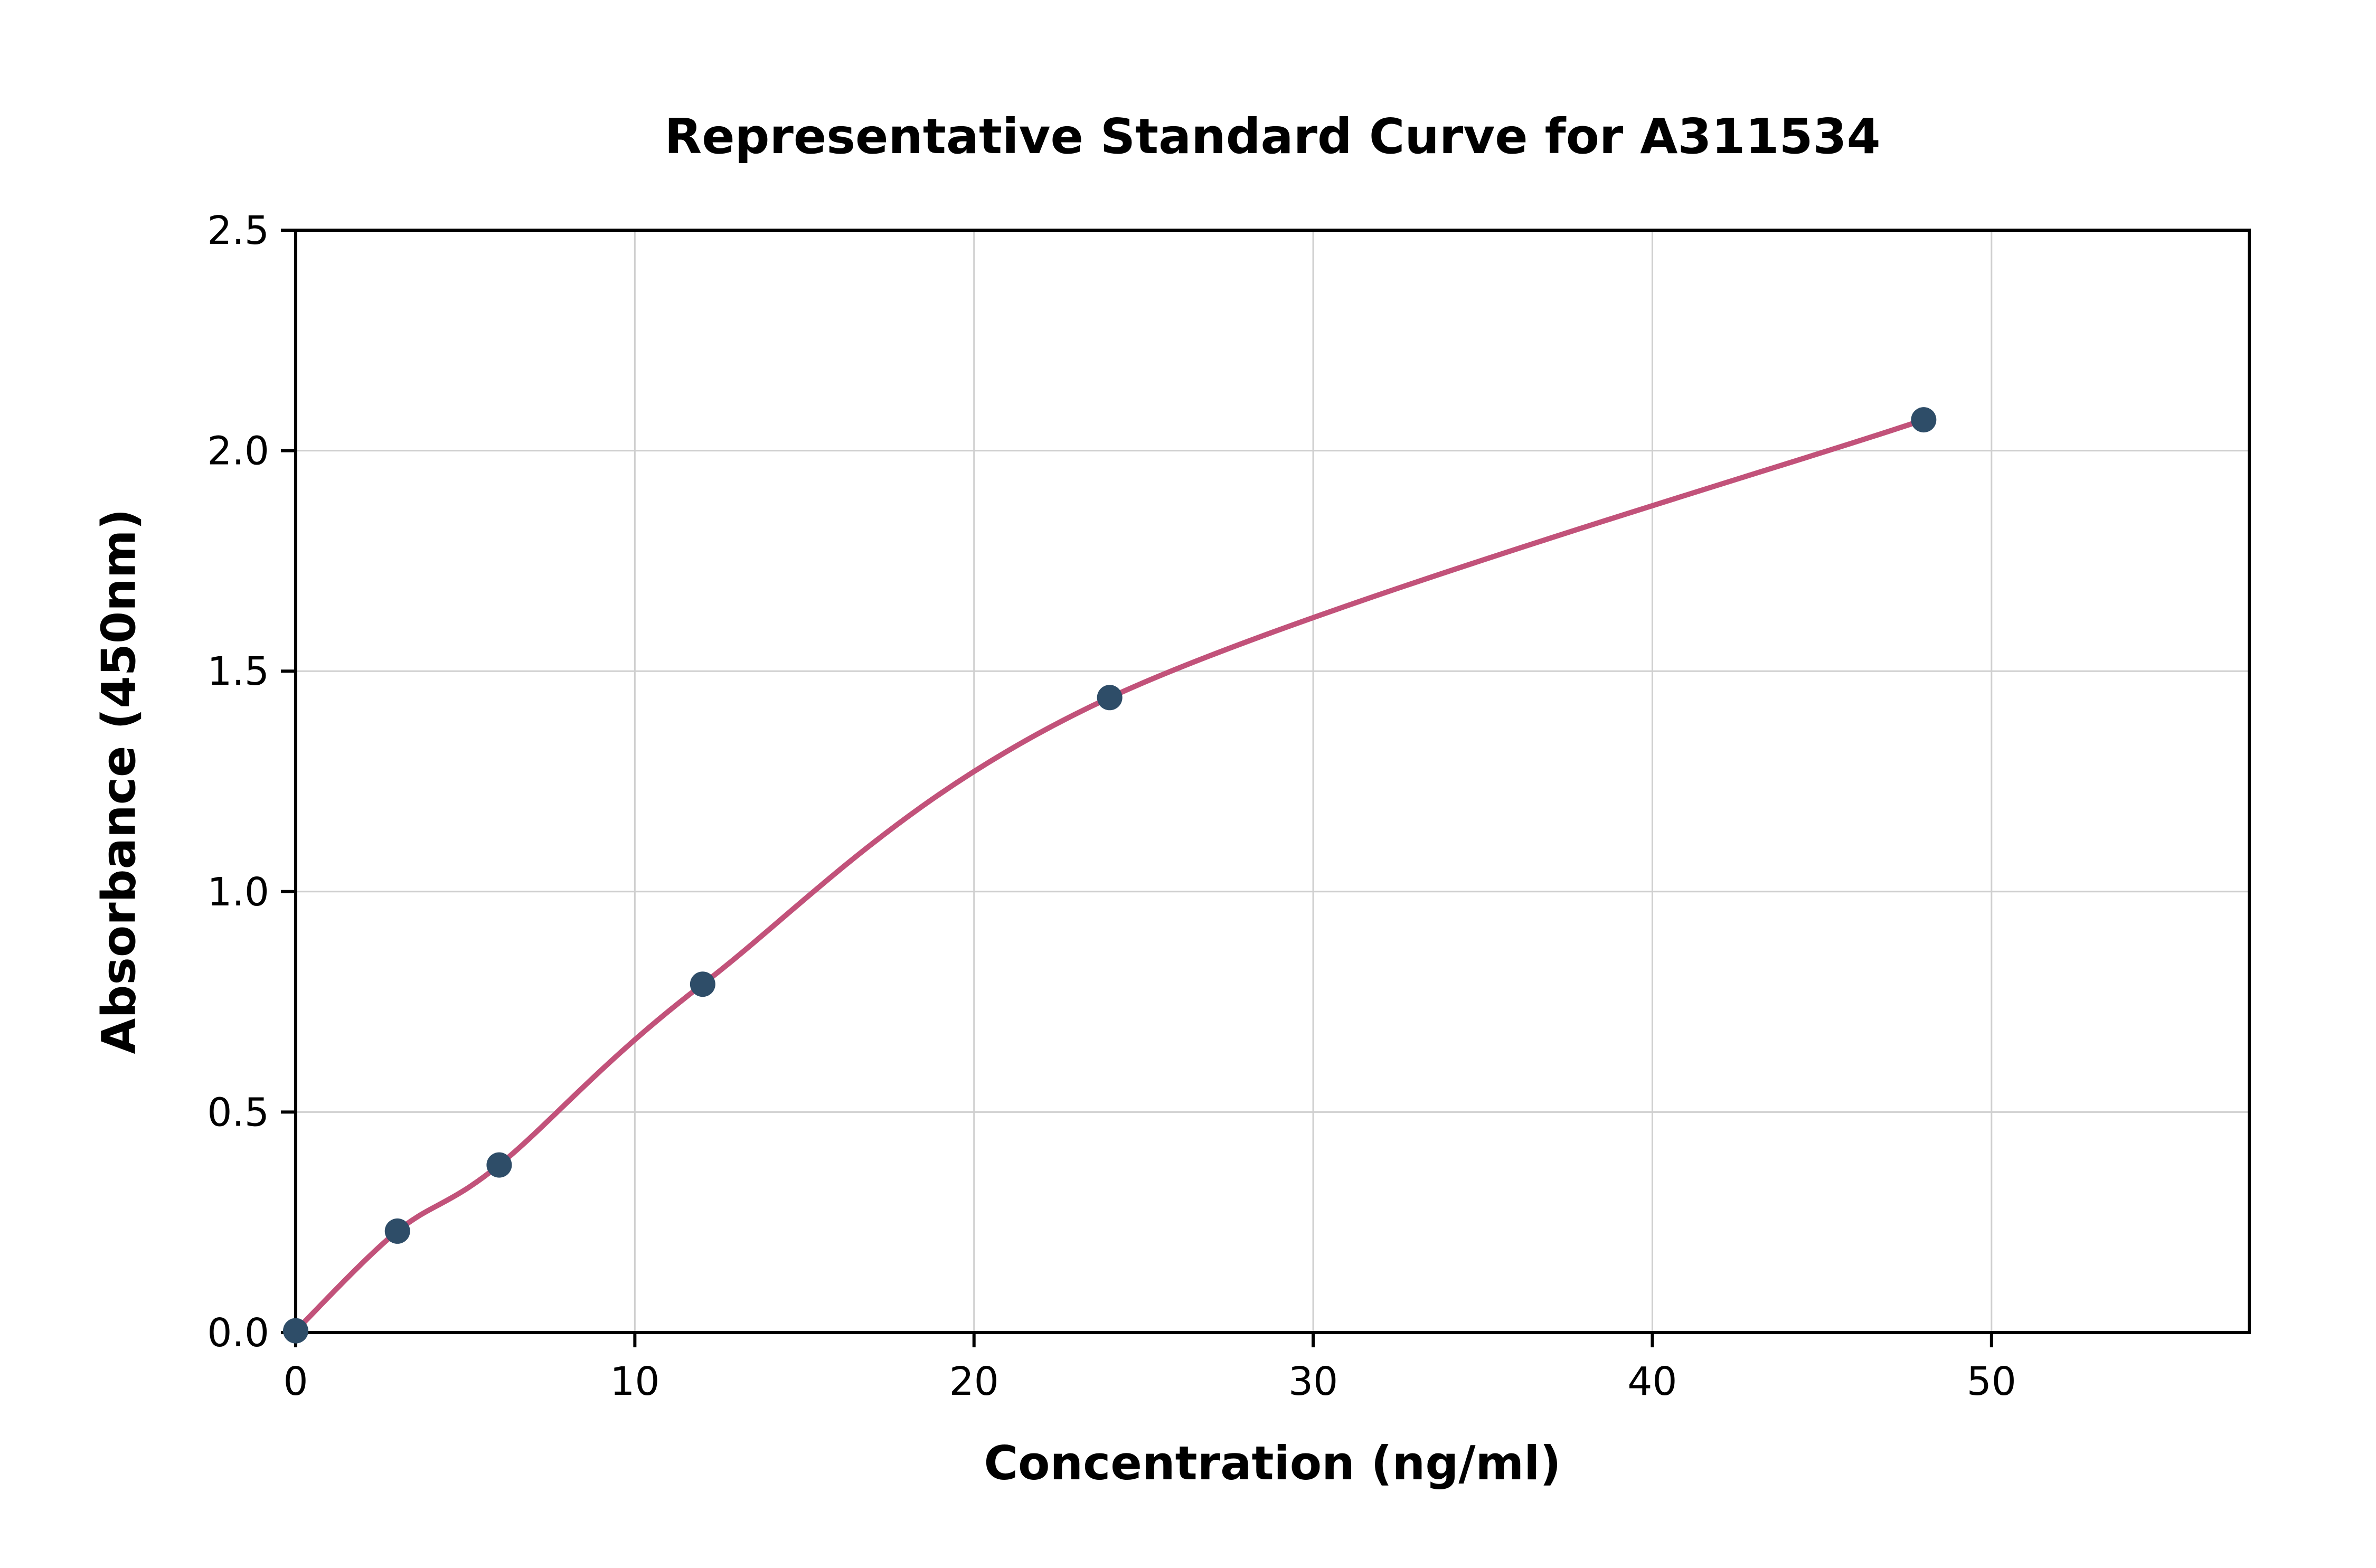 This screenshot has height=1568, width=2376. Describe the element at coordinates (634, 1382) in the screenshot. I see `x-tick-label: 10` at that location.